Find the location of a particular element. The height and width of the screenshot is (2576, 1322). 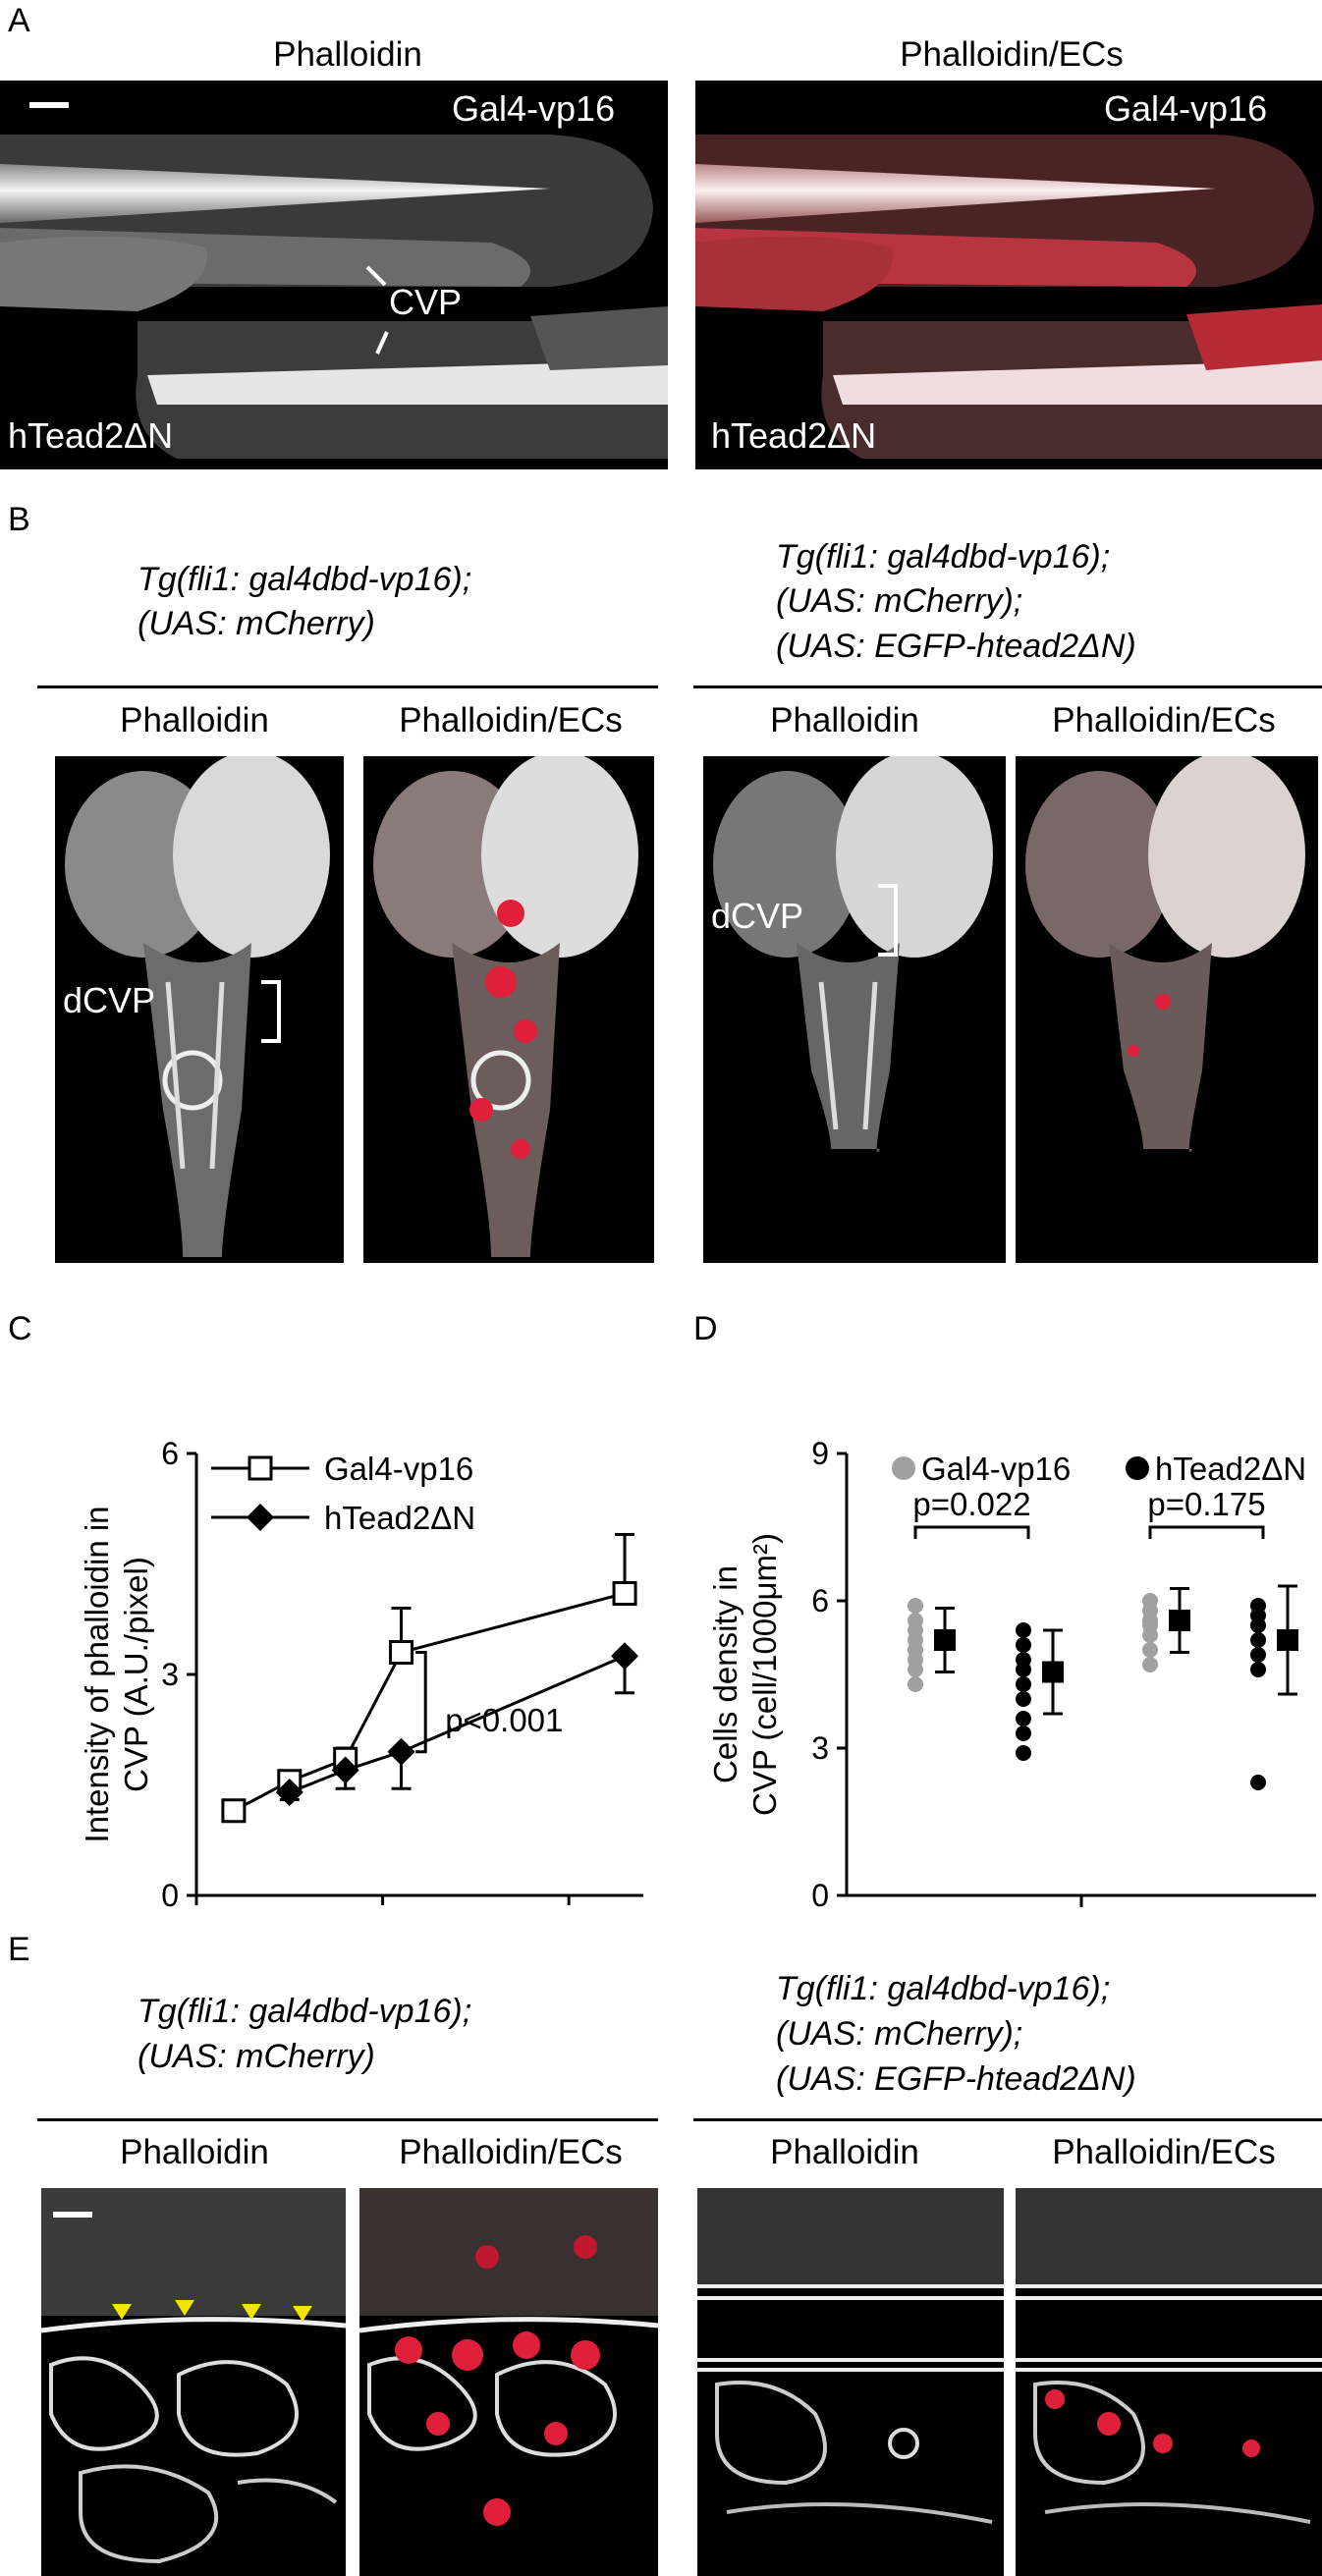

d-legend-label: hTead2ΔN is located at coordinates (1230, 1469).